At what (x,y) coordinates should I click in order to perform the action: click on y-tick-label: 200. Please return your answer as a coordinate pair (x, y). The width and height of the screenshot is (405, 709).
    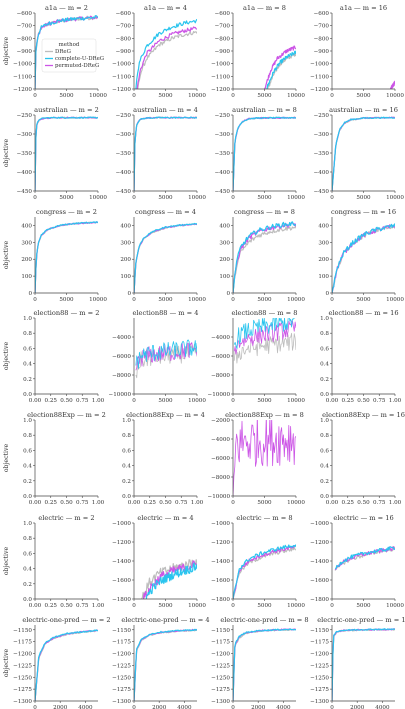
    Looking at the image, I should click on (26, 260).